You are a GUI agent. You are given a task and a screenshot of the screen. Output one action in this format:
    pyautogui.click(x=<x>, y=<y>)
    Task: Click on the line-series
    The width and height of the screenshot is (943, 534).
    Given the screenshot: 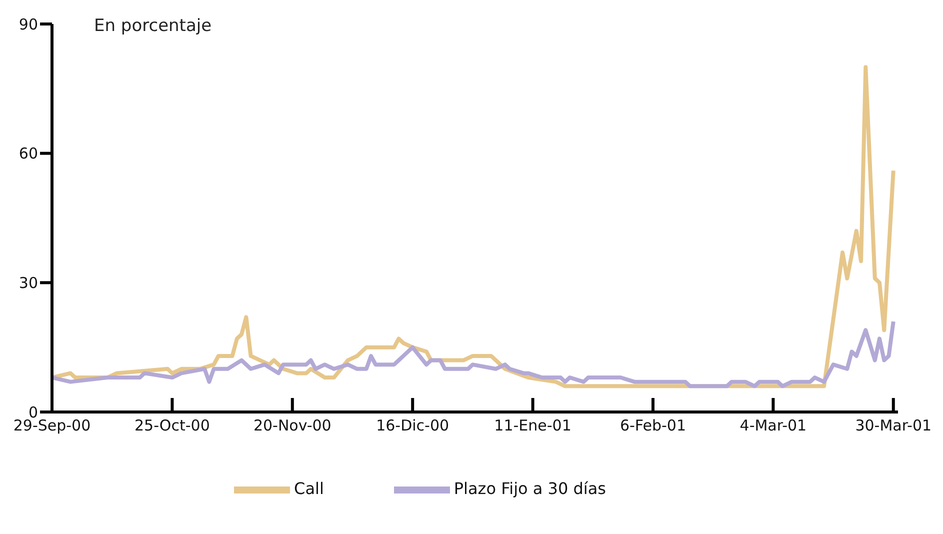 What is the action you would take?
    pyautogui.click(x=474, y=353)
    